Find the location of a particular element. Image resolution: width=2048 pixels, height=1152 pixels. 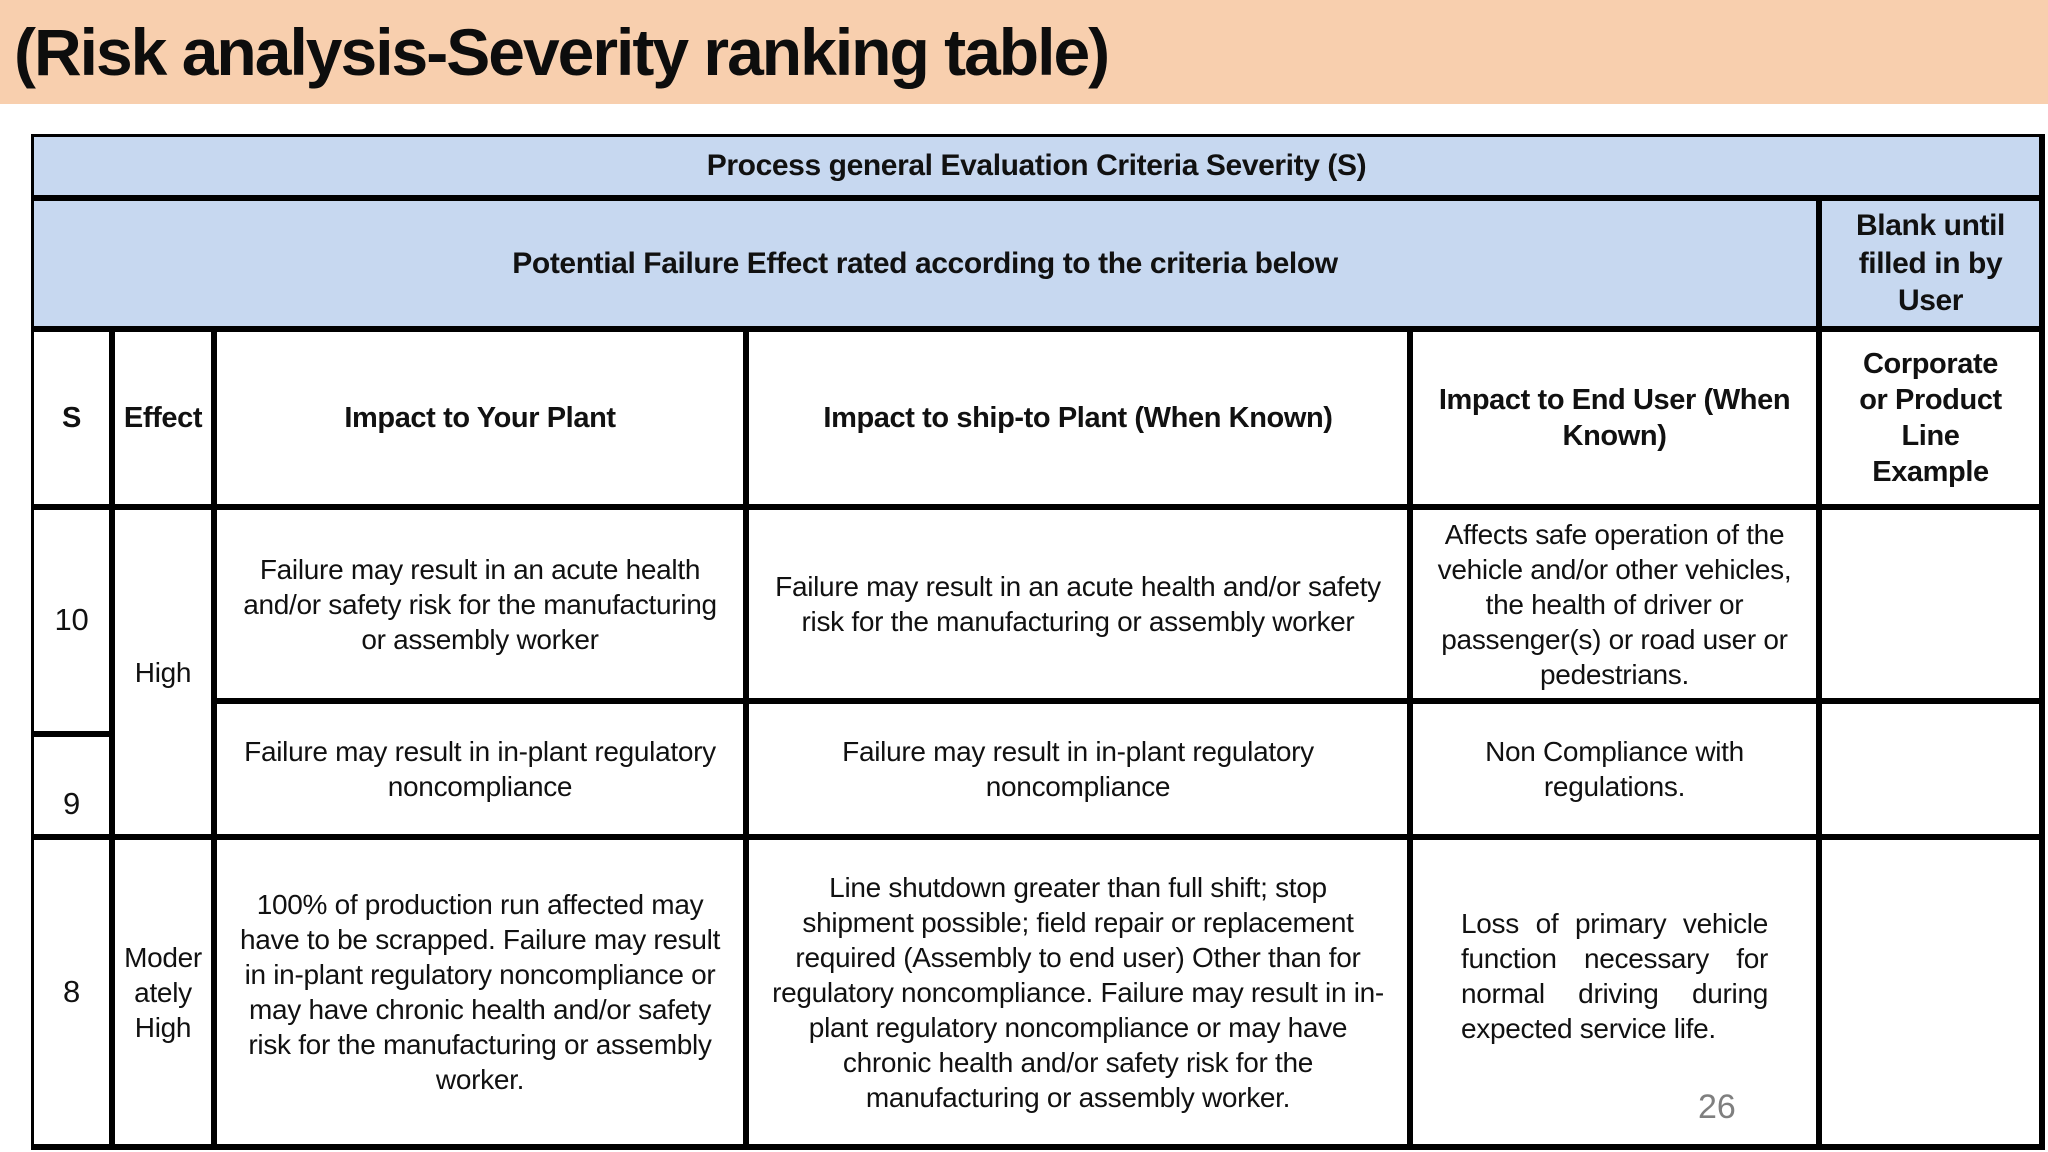

column-header-effect: Effect is located at coordinates (163, 418).